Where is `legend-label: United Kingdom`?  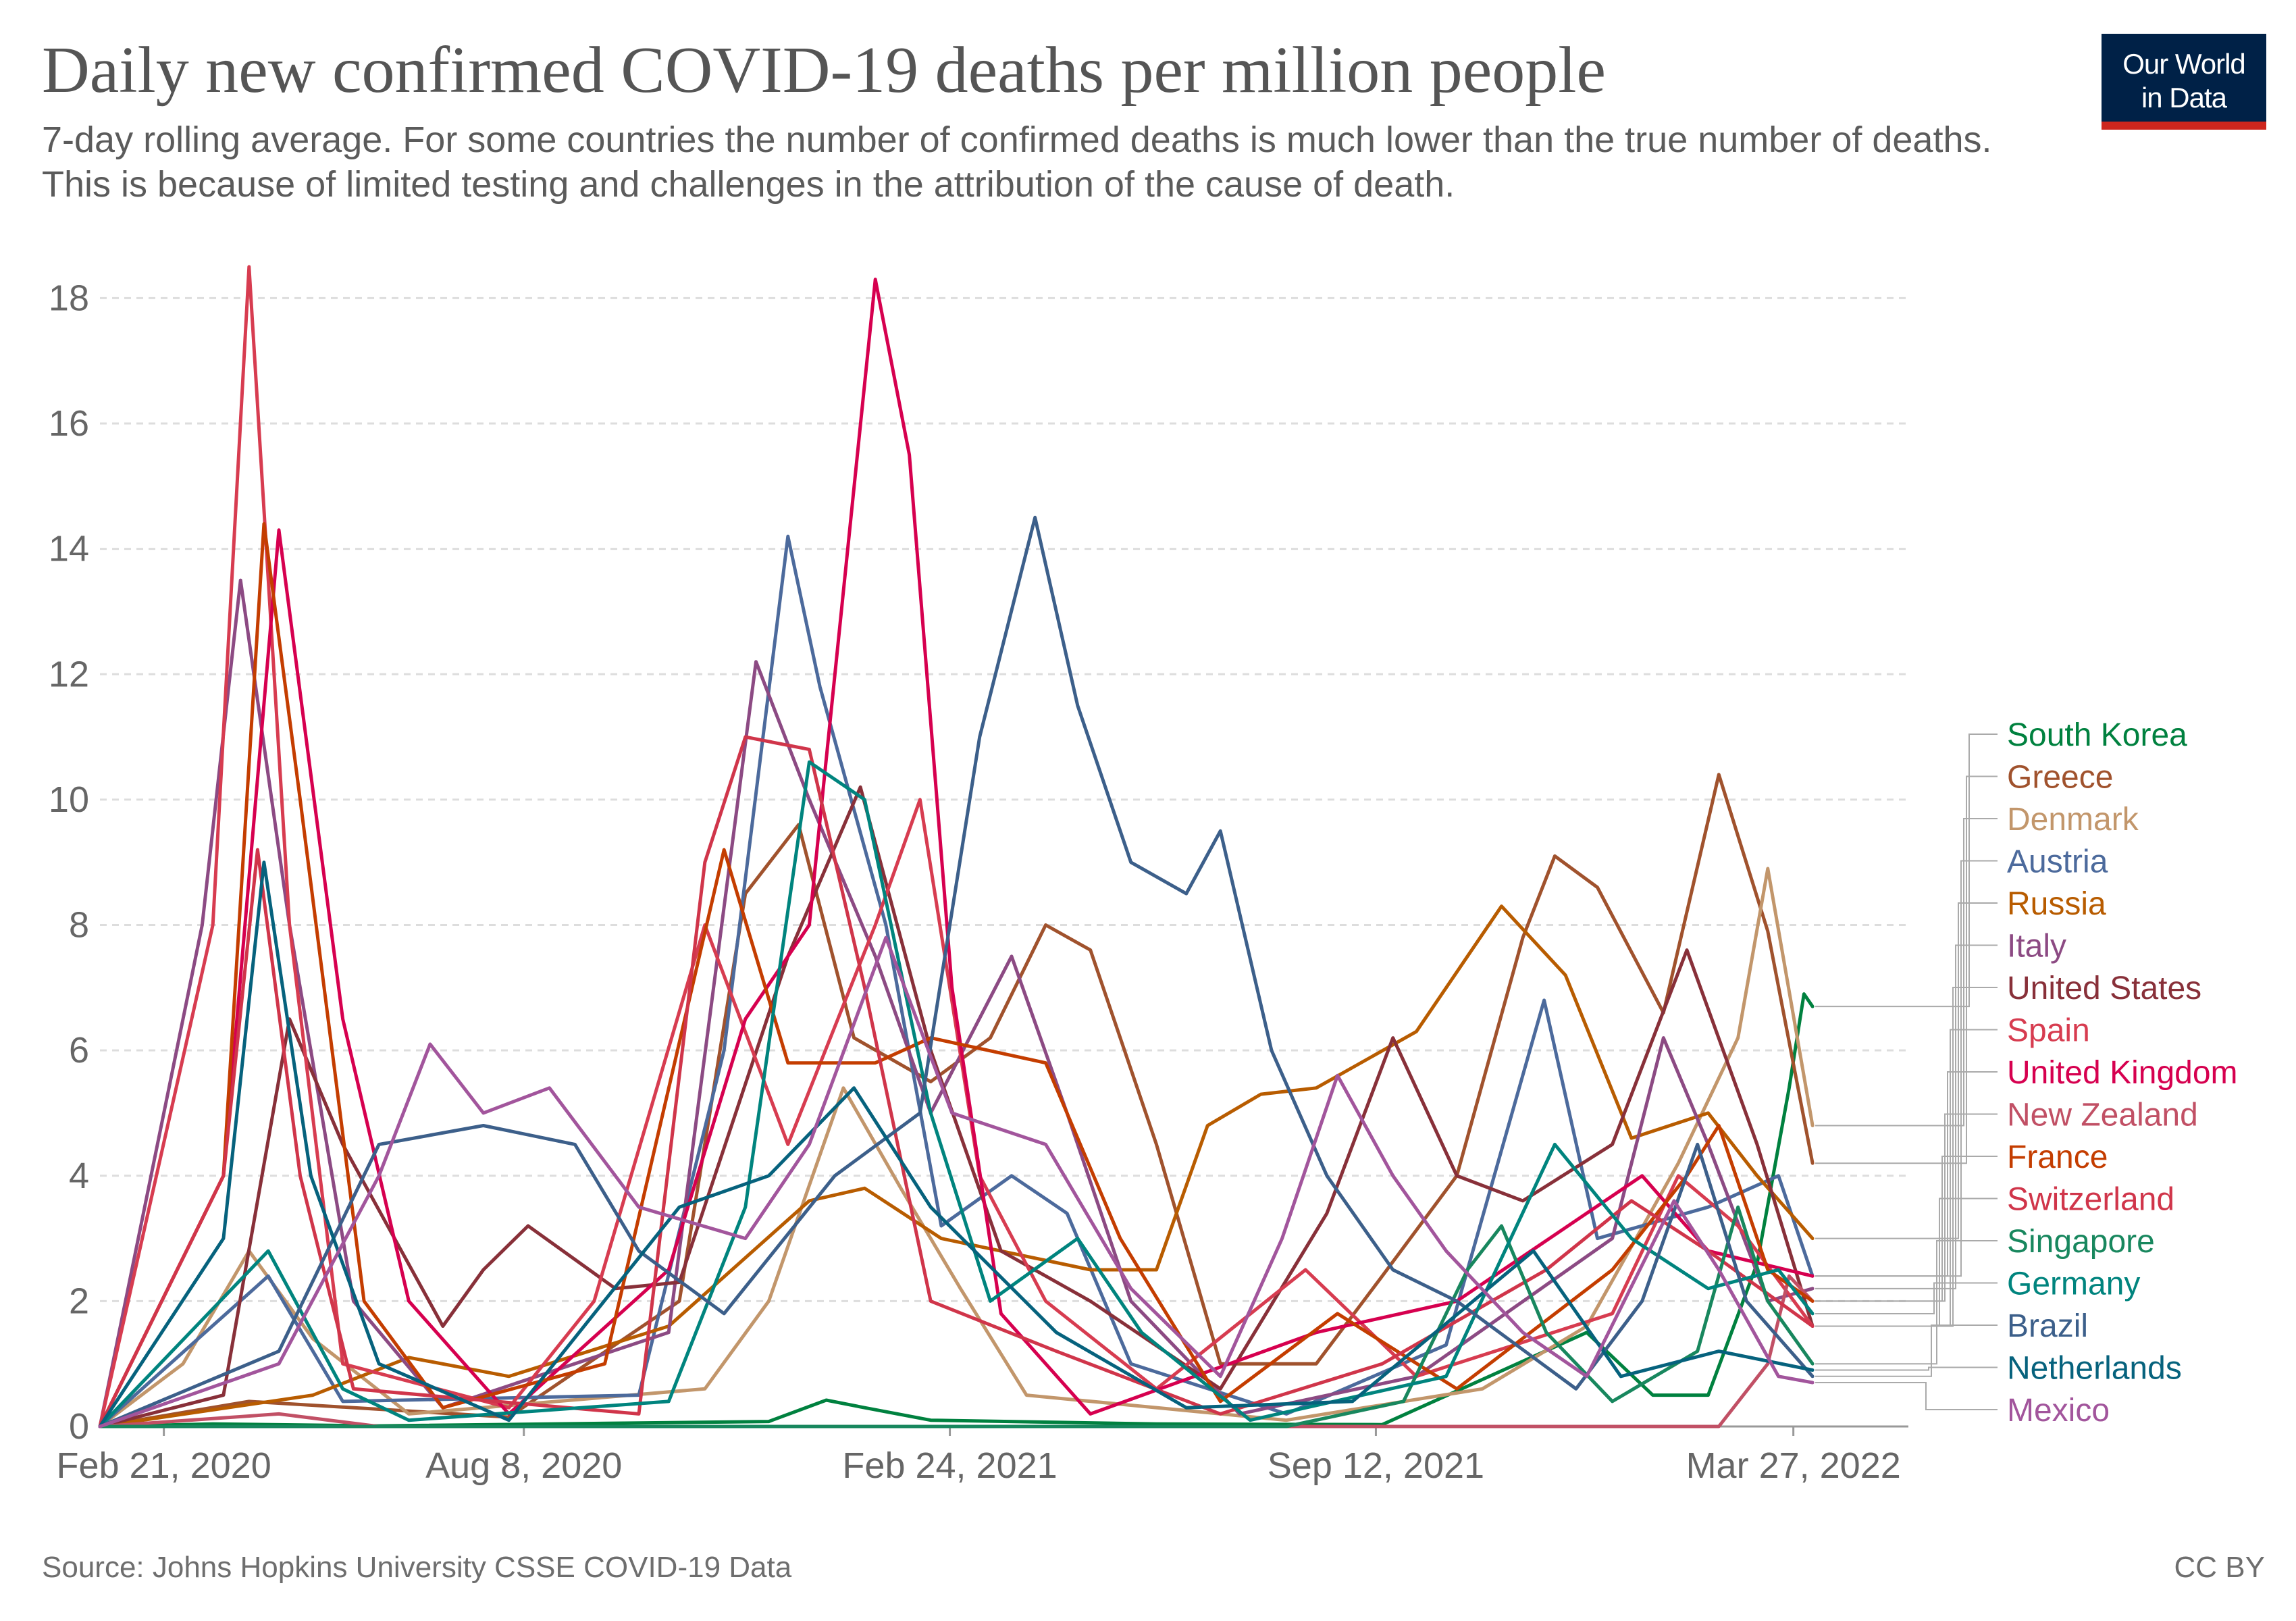
legend-label: United Kingdom is located at coordinates (2122, 1073).